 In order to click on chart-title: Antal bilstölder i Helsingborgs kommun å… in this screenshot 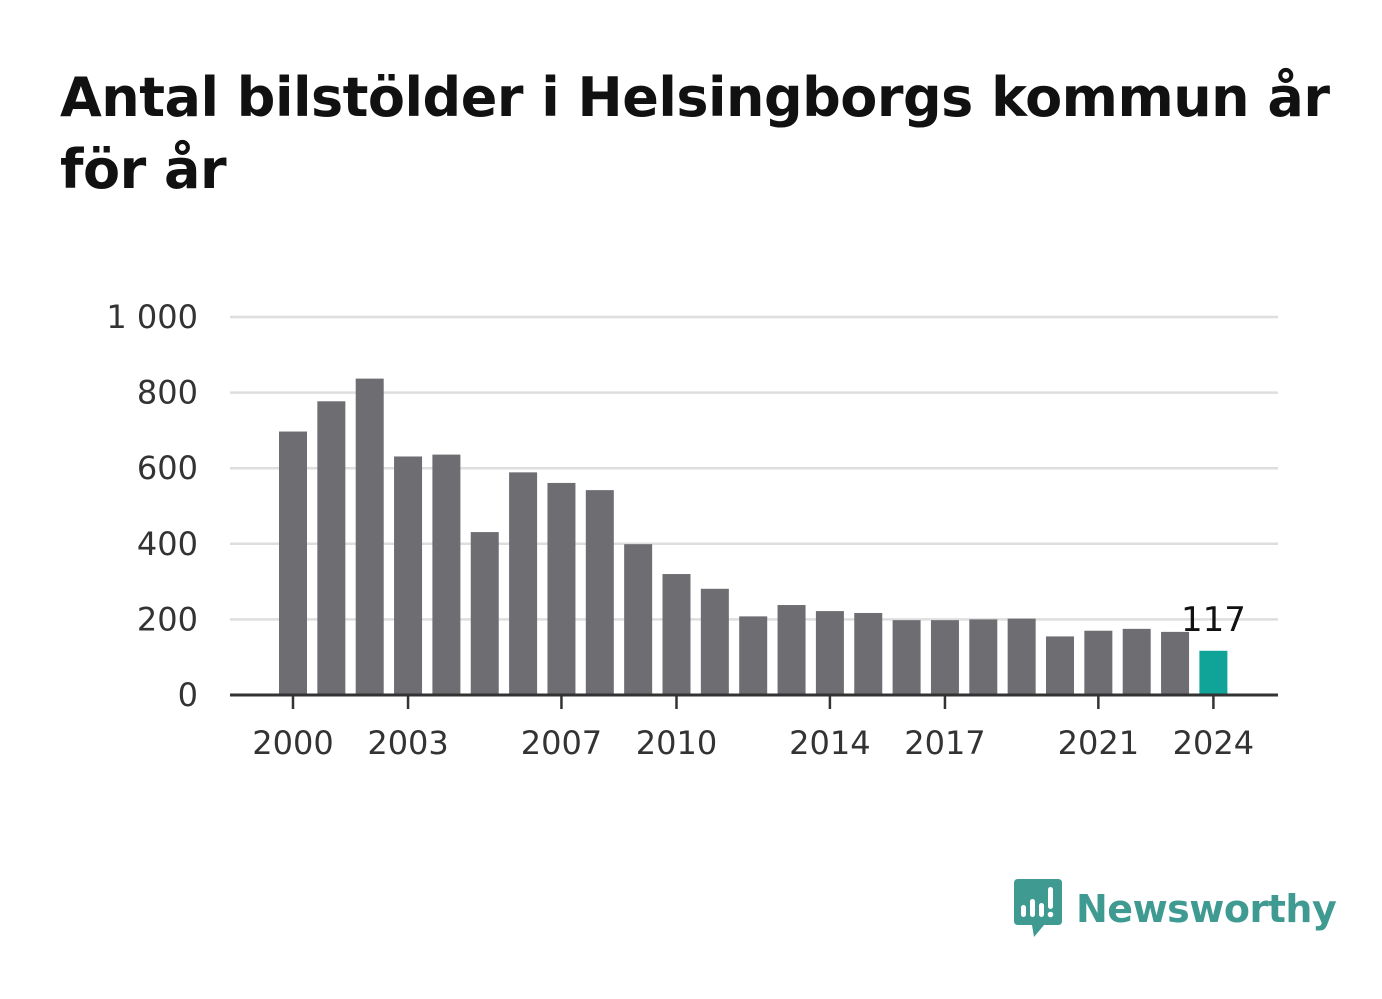, I will do `click(695, 133)`.